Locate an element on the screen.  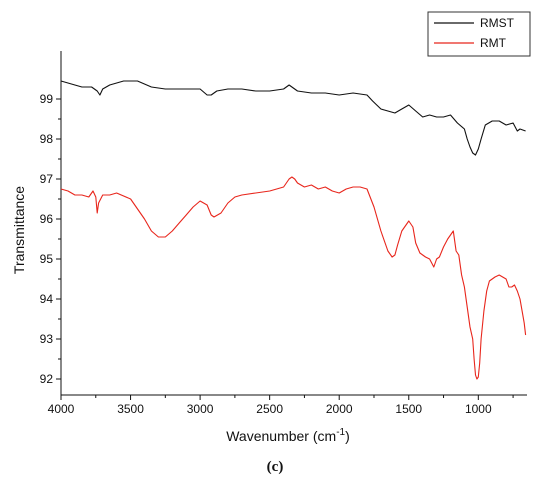
x-tick-label-2000: 2000 is located at coordinates (339, 409).